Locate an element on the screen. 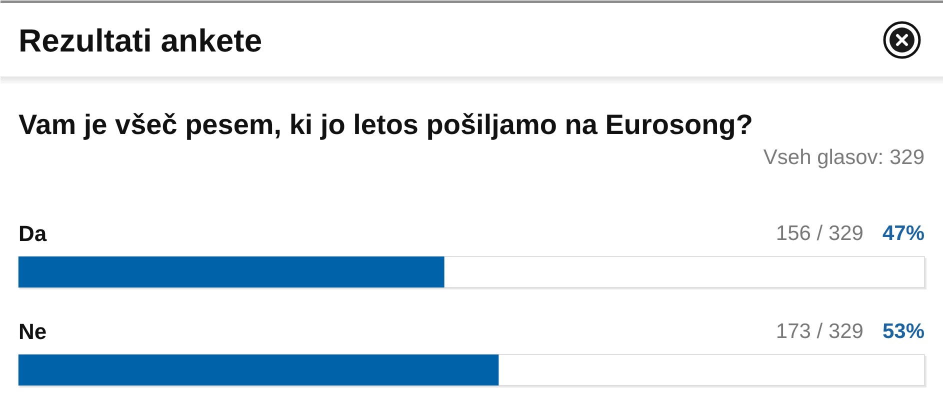 The height and width of the screenshot is (414, 943). y-tick-label: Ne is located at coordinates (32, 331).